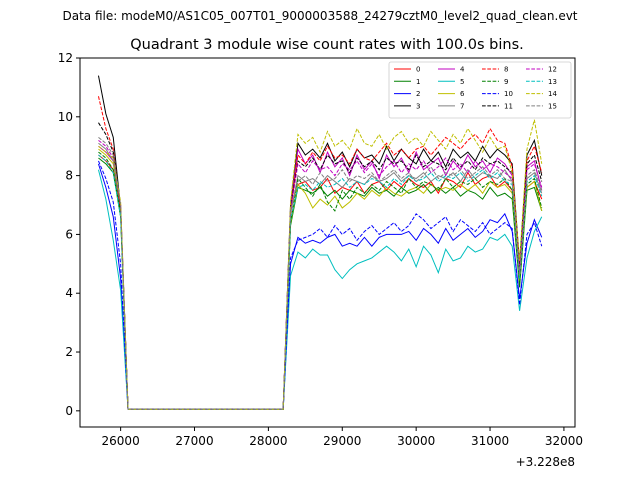 The height and width of the screenshot is (480, 640). I want to click on legend-label-8: 8, so click(506, 70).